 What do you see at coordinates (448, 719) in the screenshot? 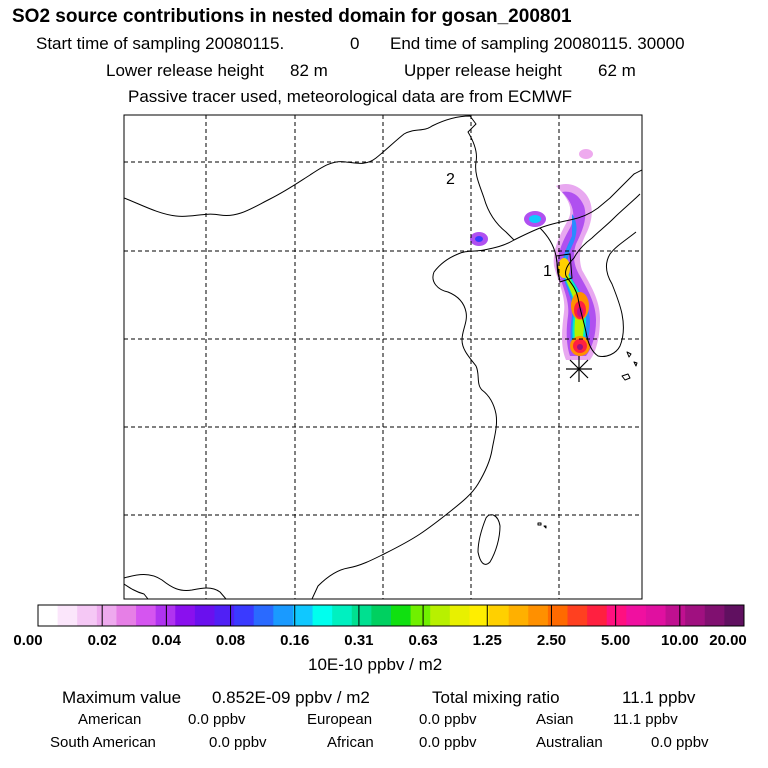
I see `region-value-european: 0.0 ppbv` at bounding box center [448, 719].